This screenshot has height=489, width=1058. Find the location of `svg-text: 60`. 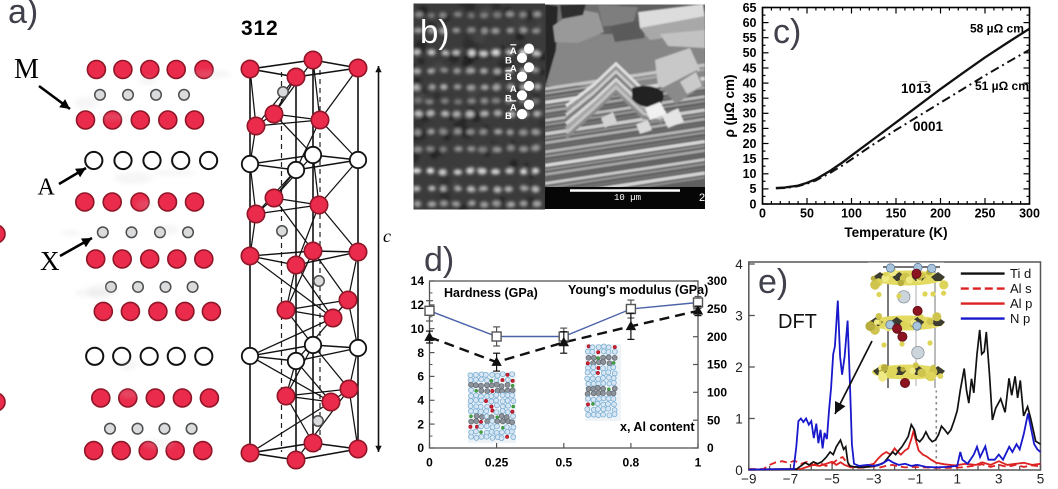

svg-text: 60 is located at coordinates (750, 23).